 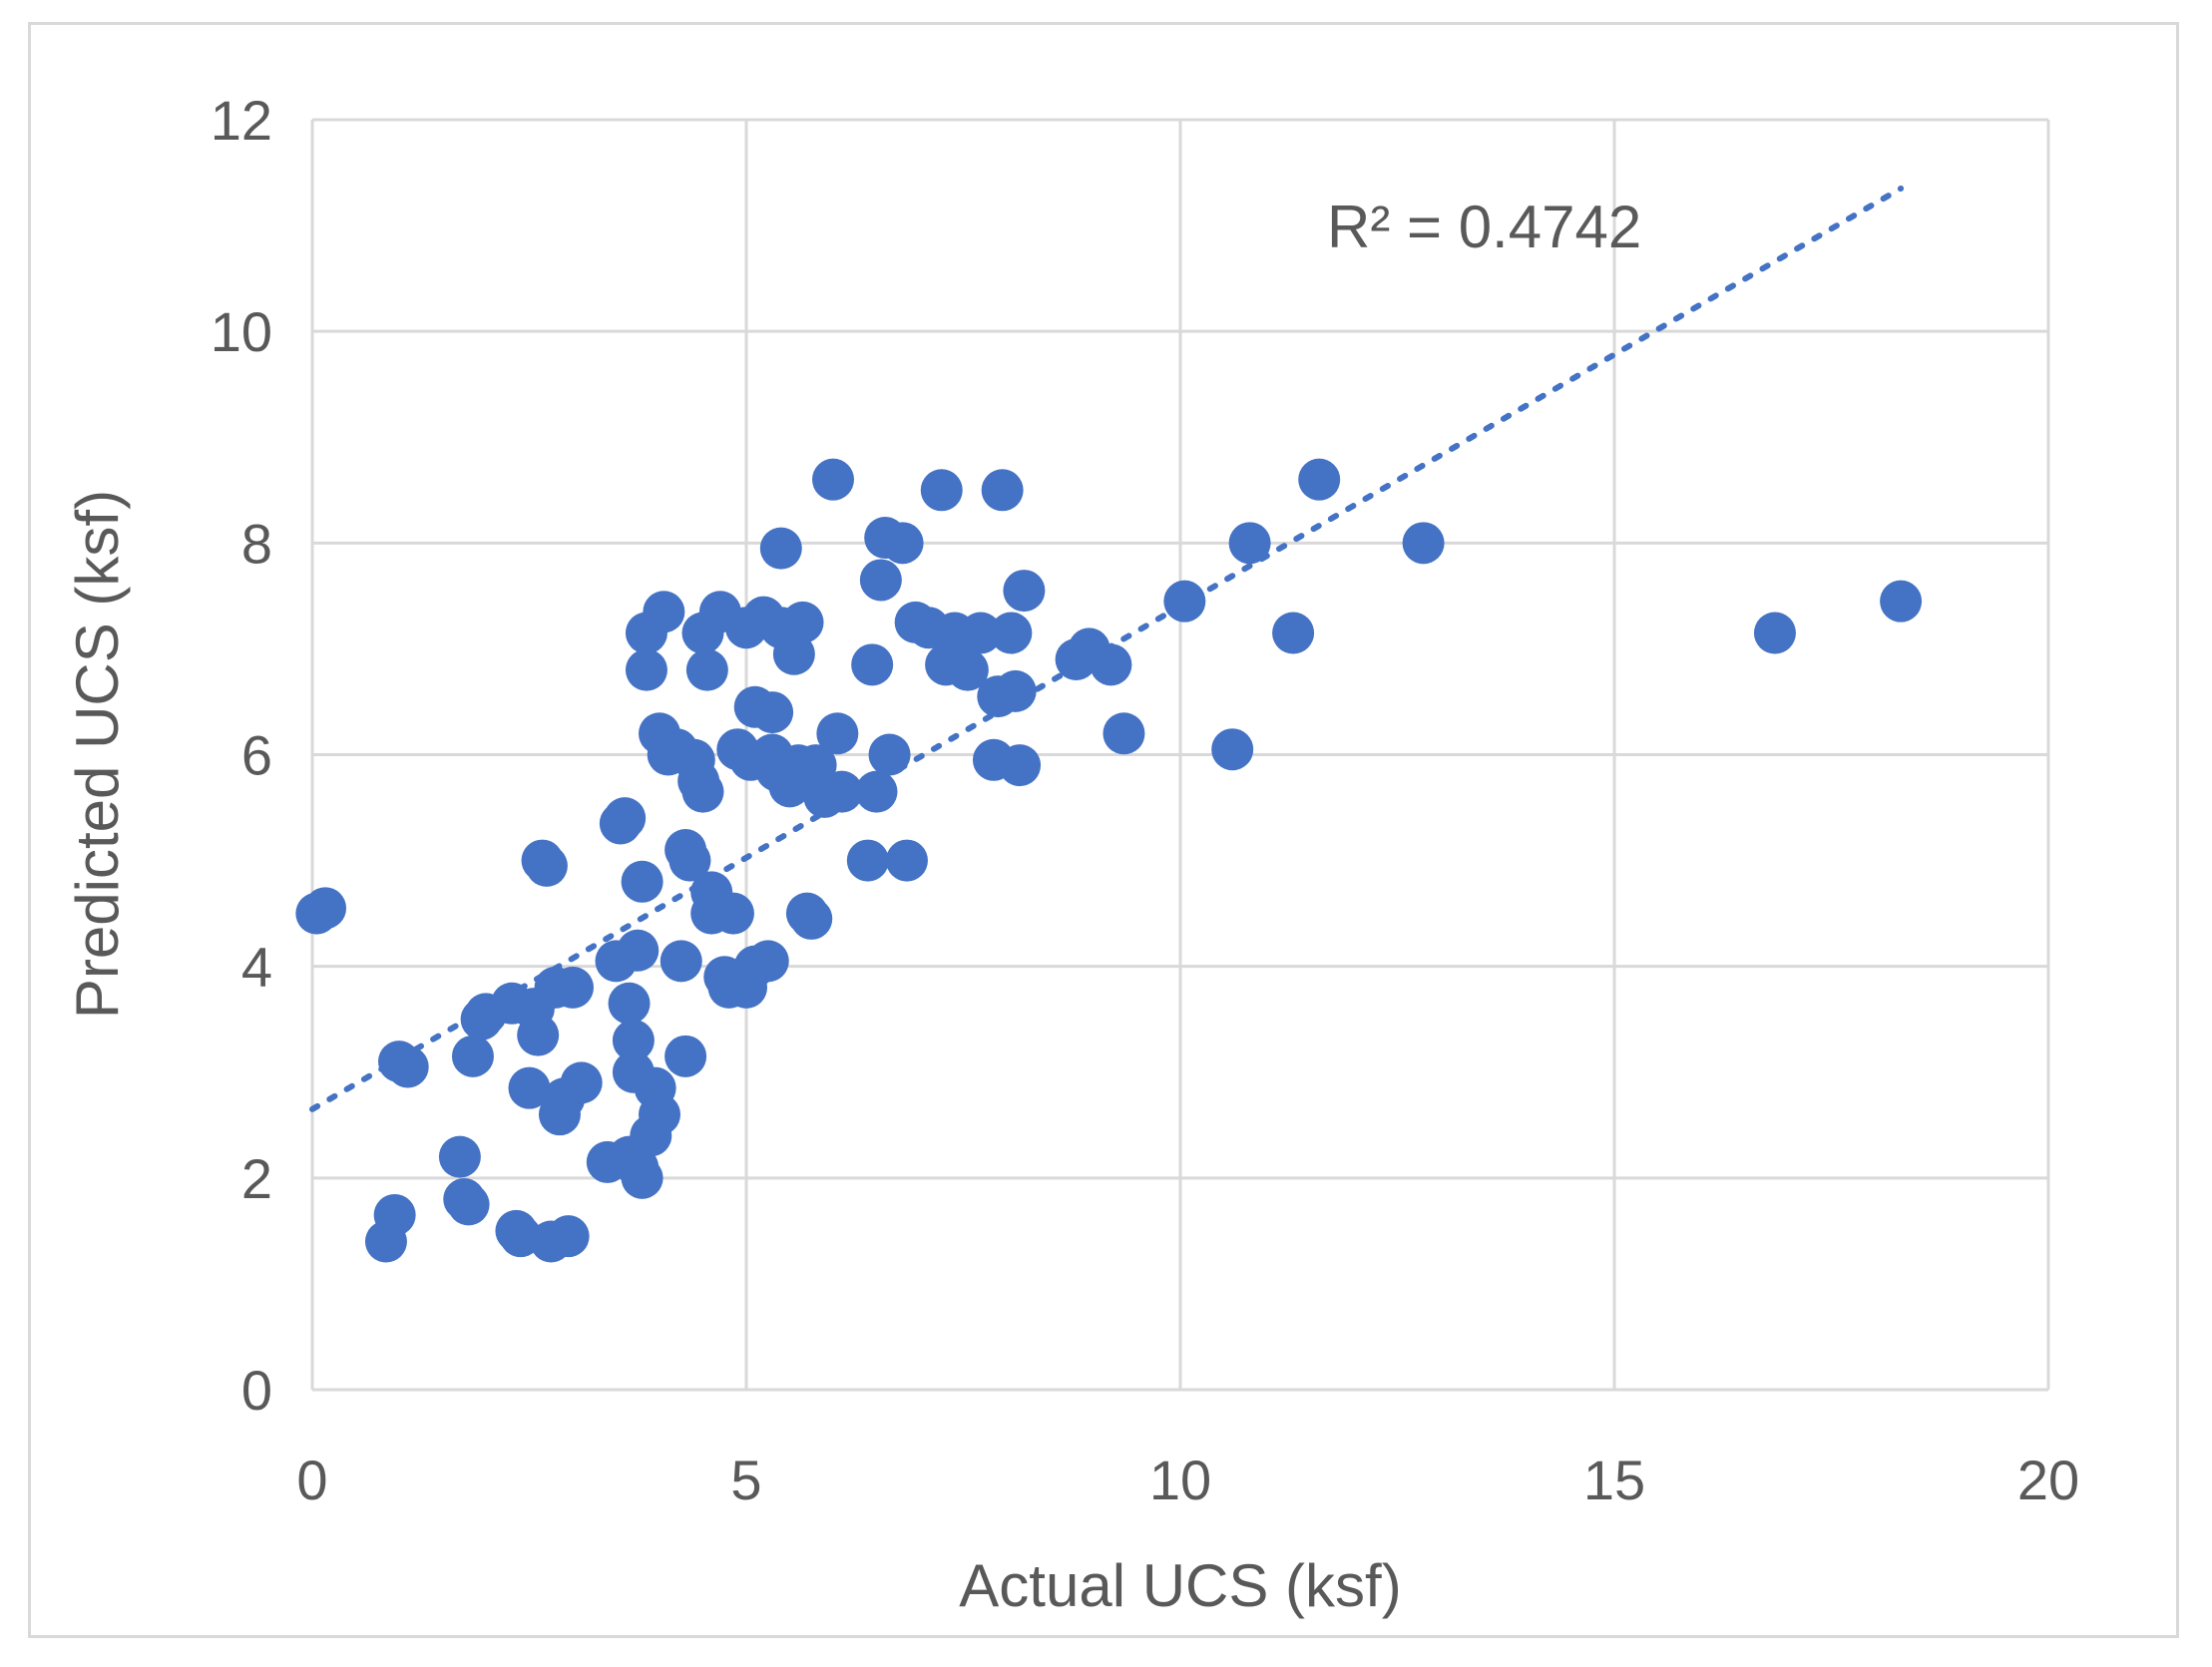 What do you see at coordinates (256, 755) in the screenshot?
I see `y-tick-label: 6` at bounding box center [256, 755].